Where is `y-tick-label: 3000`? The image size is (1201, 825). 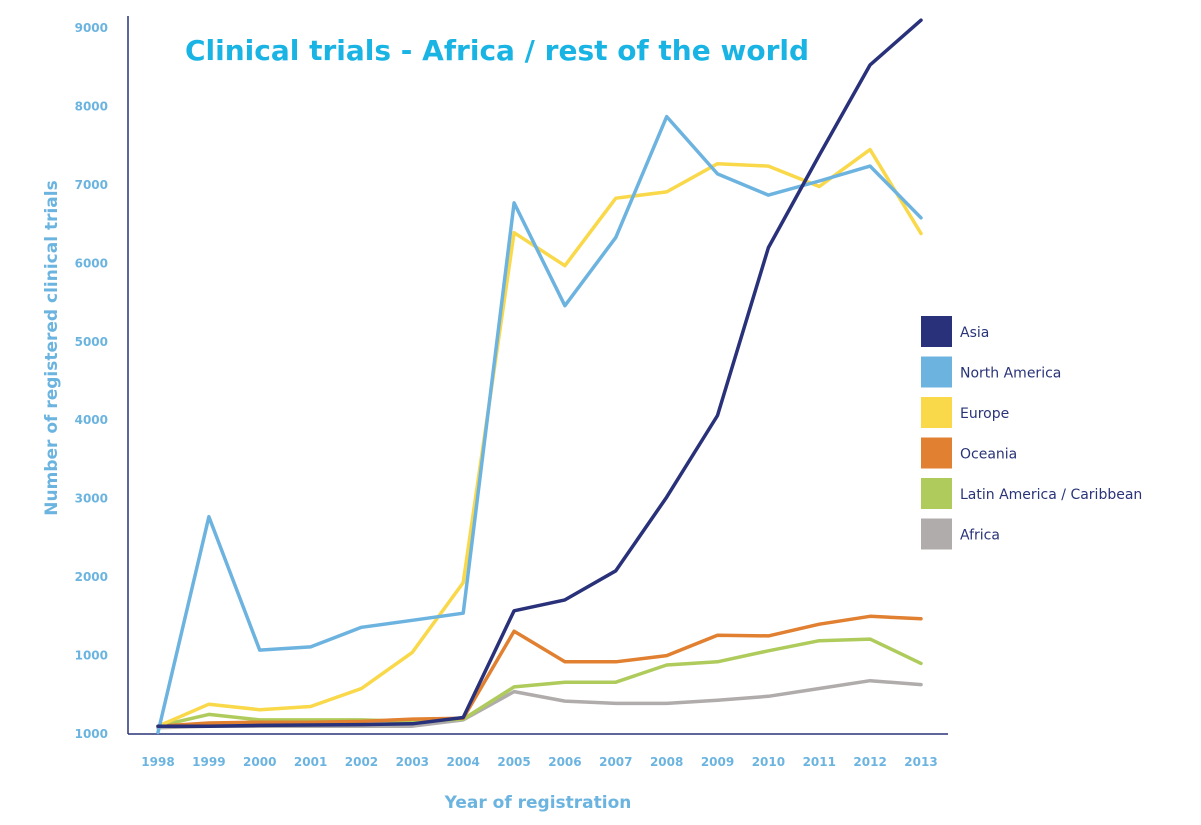
y-tick-label: 3000 is located at coordinates (91, 499).